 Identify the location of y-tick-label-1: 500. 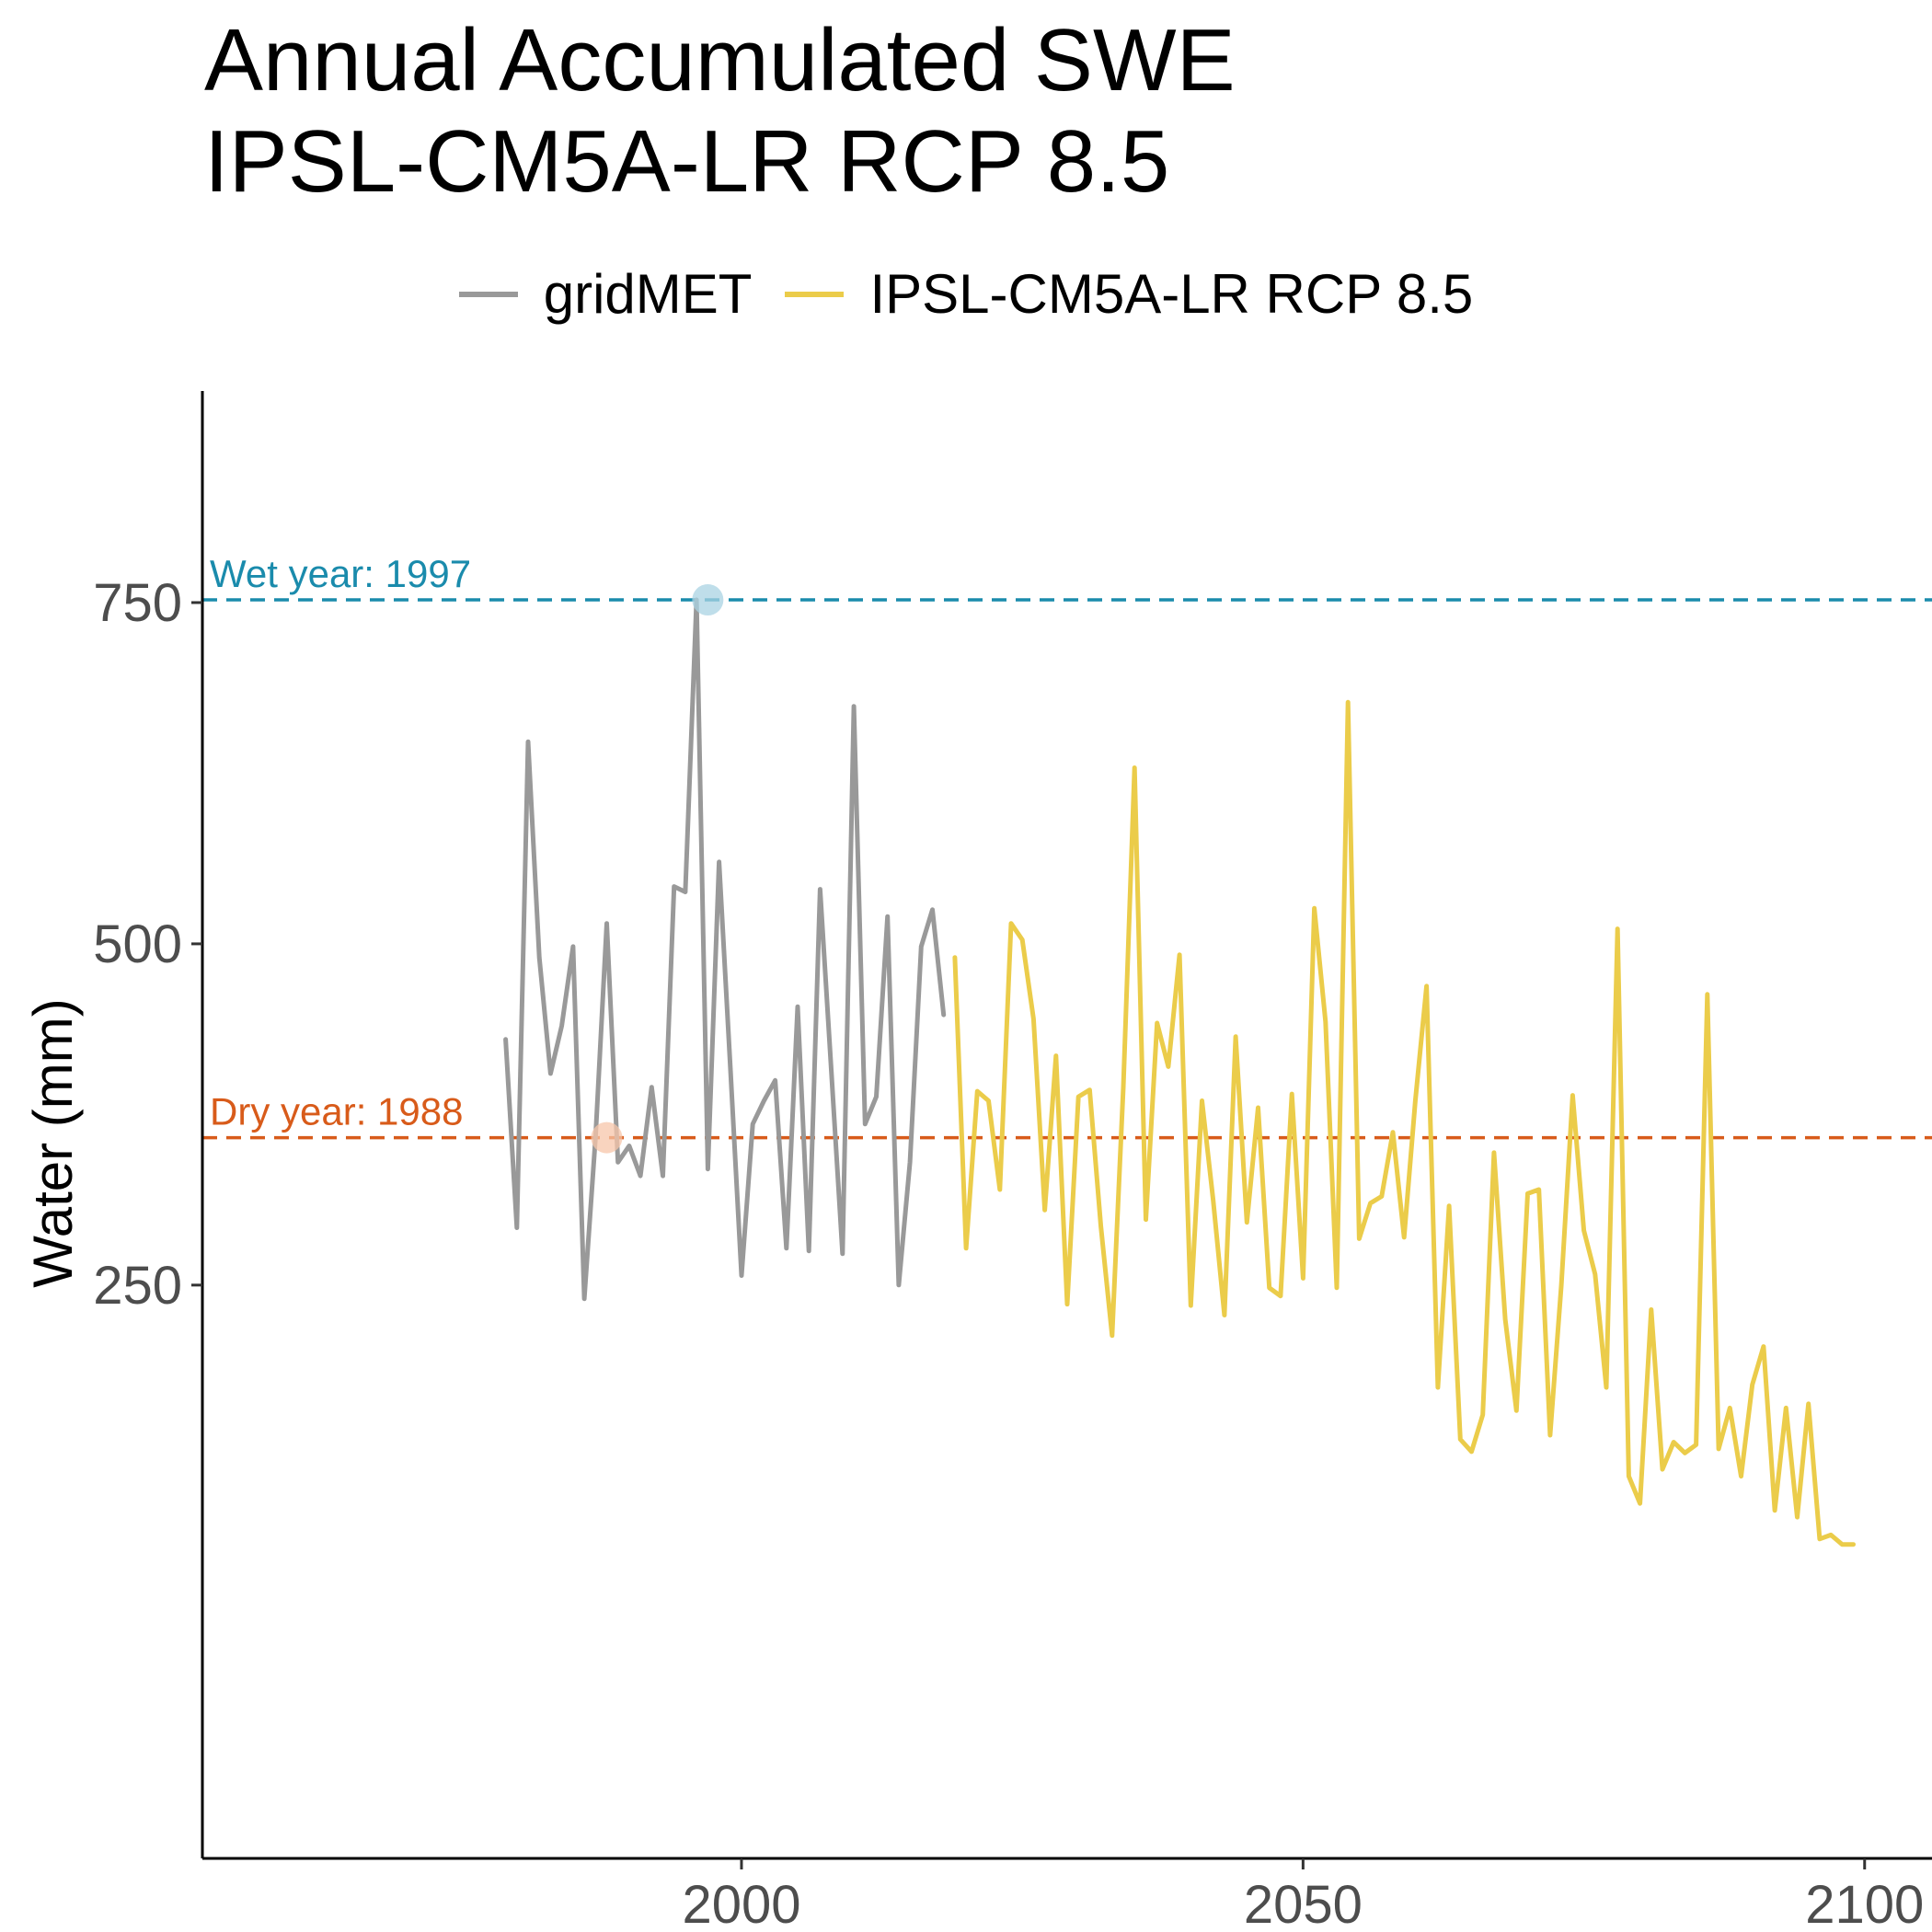
(137, 944).